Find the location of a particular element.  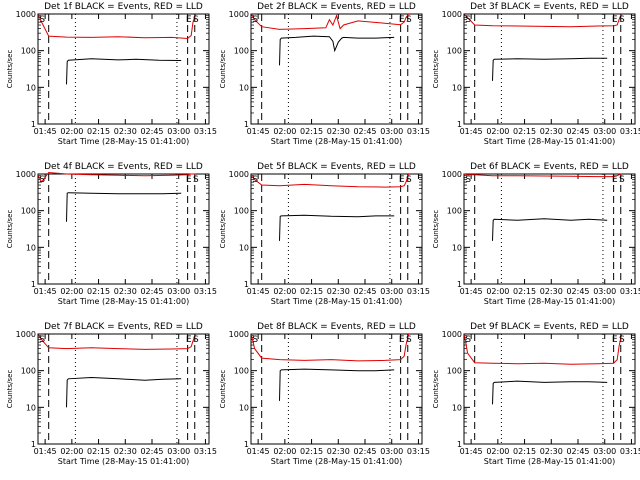

panel-title: Det 6f BLACK = Events, RED = LLD is located at coordinates (549, 167).